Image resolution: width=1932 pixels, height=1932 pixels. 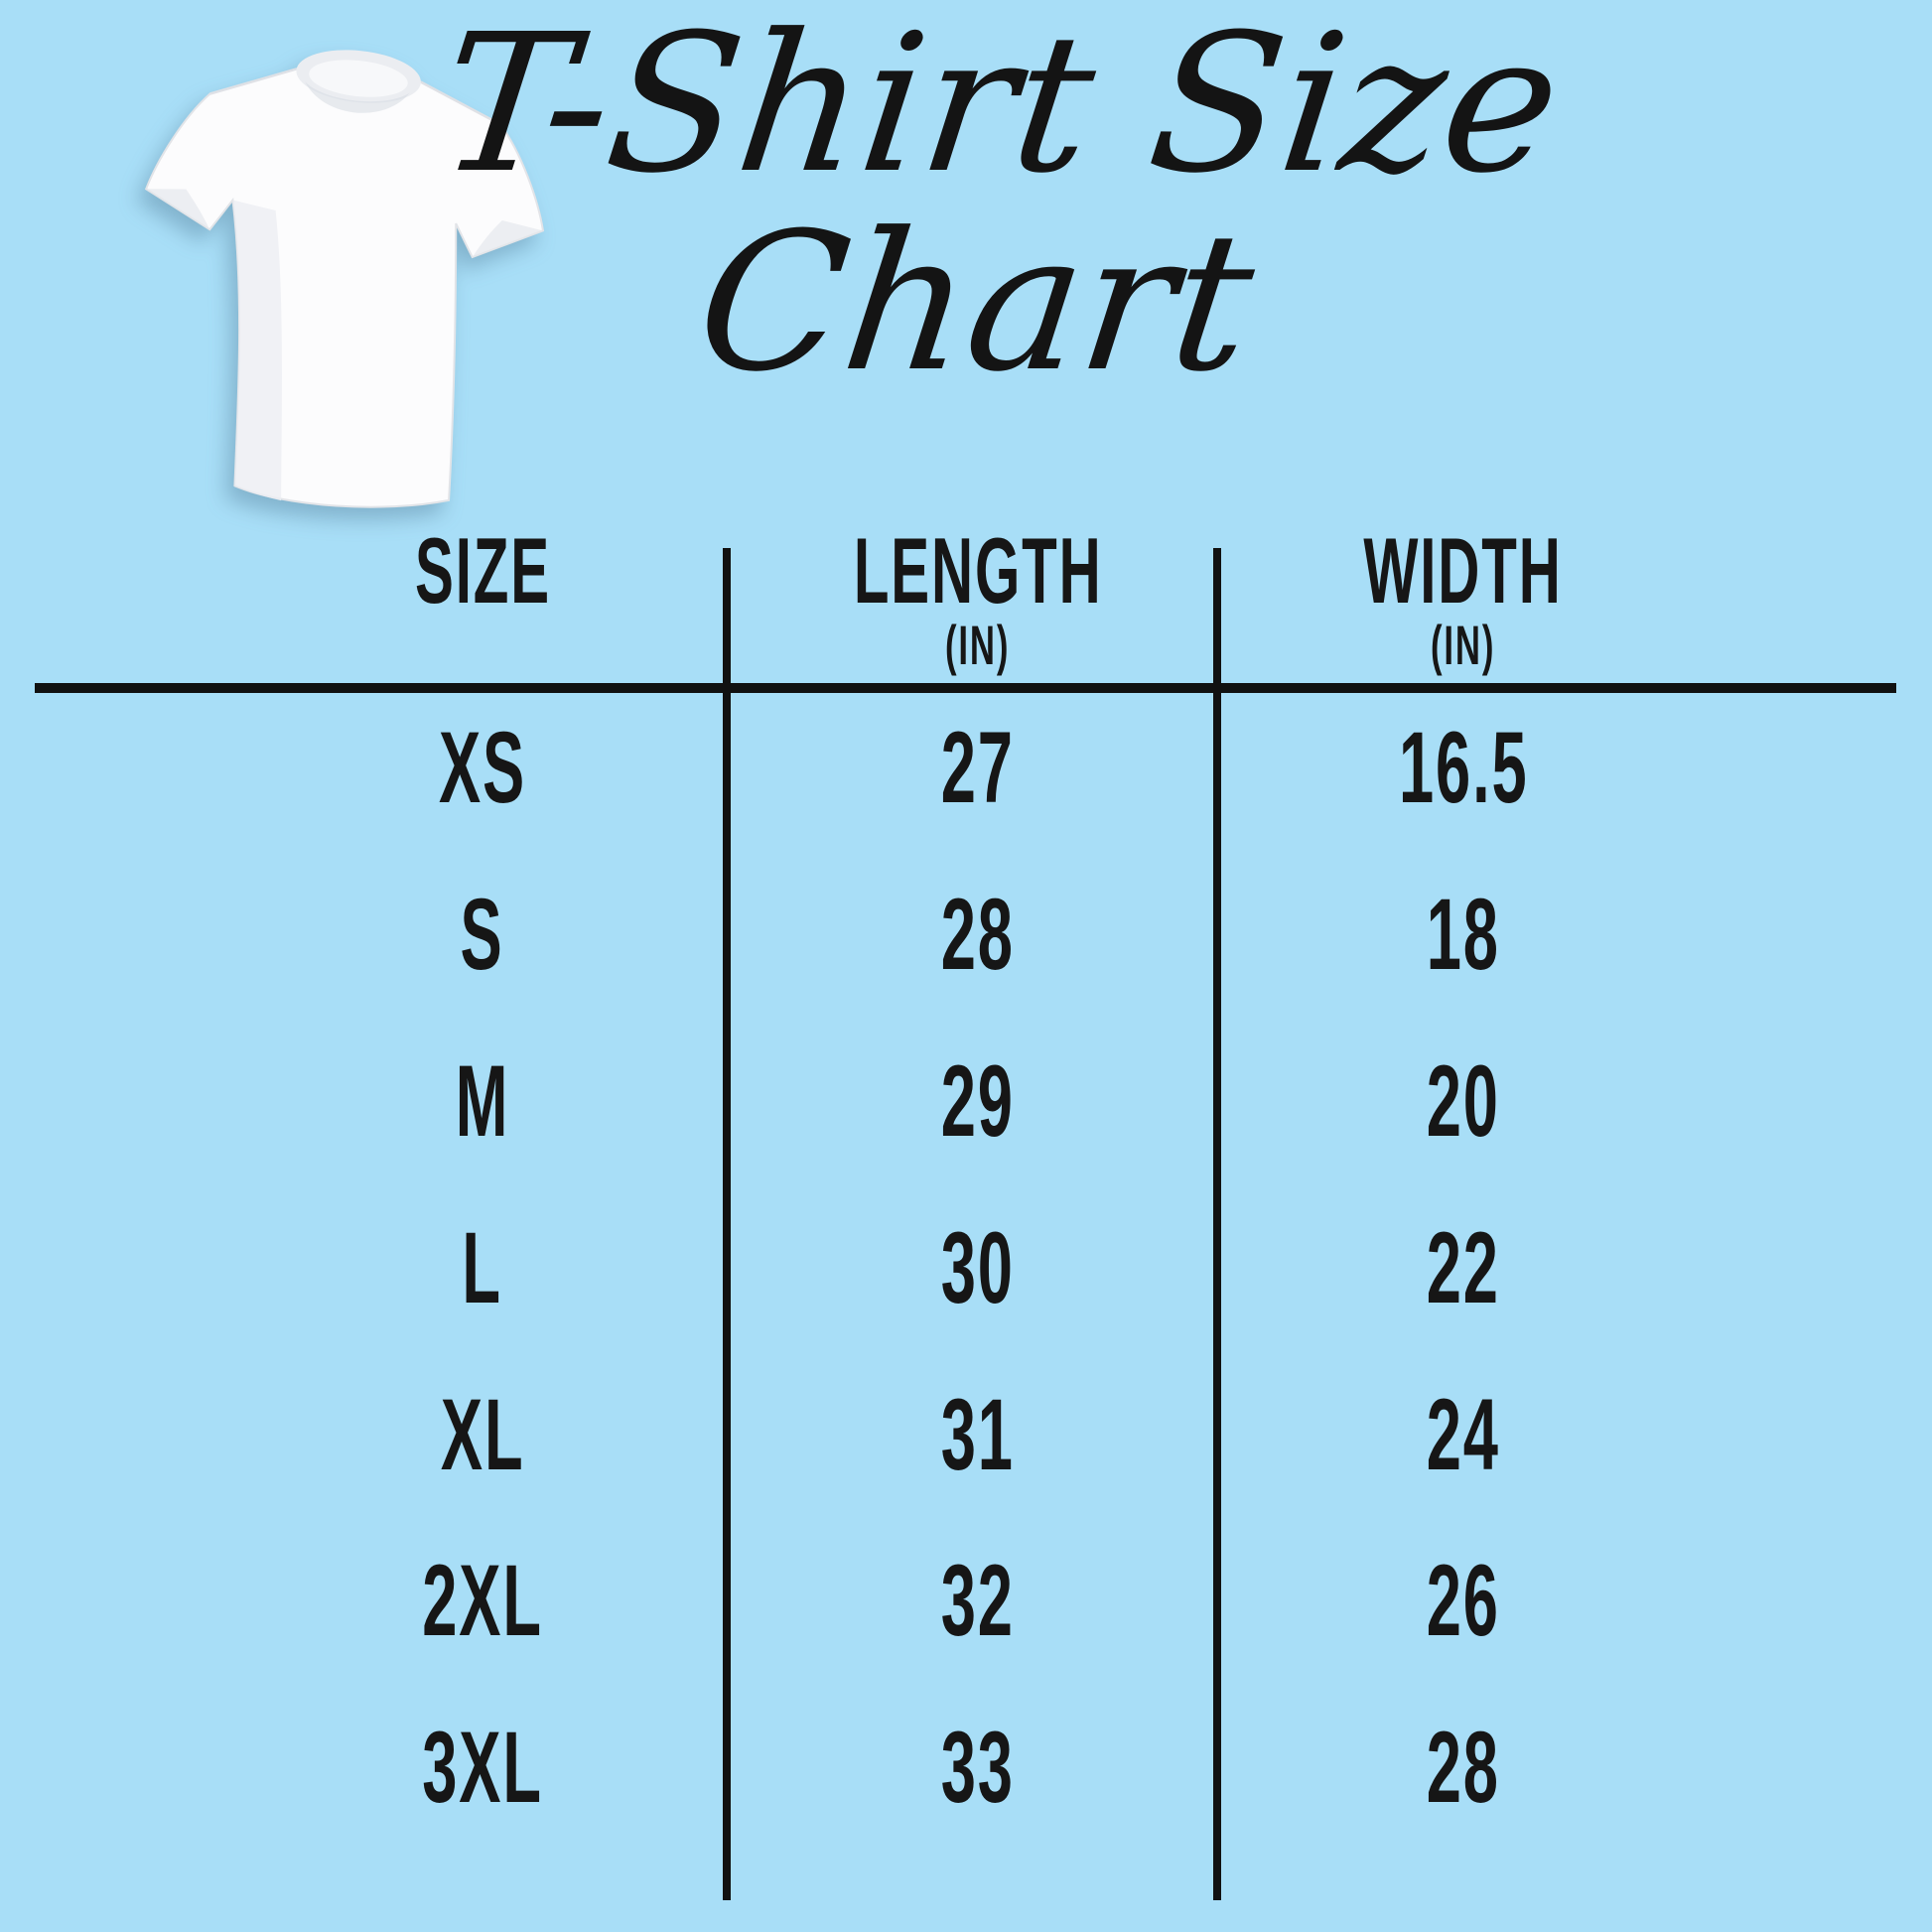 I want to click on size-cell-m: M, so click(x=483, y=1101).